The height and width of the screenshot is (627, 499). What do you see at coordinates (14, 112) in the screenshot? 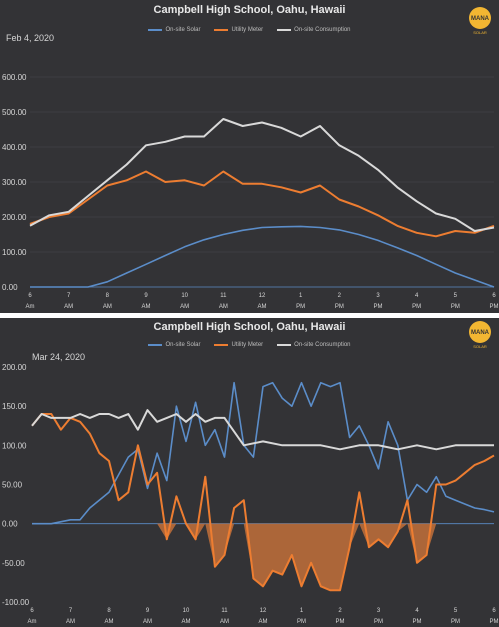
I see `y-tick-label: 500.00` at bounding box center [14, 112].